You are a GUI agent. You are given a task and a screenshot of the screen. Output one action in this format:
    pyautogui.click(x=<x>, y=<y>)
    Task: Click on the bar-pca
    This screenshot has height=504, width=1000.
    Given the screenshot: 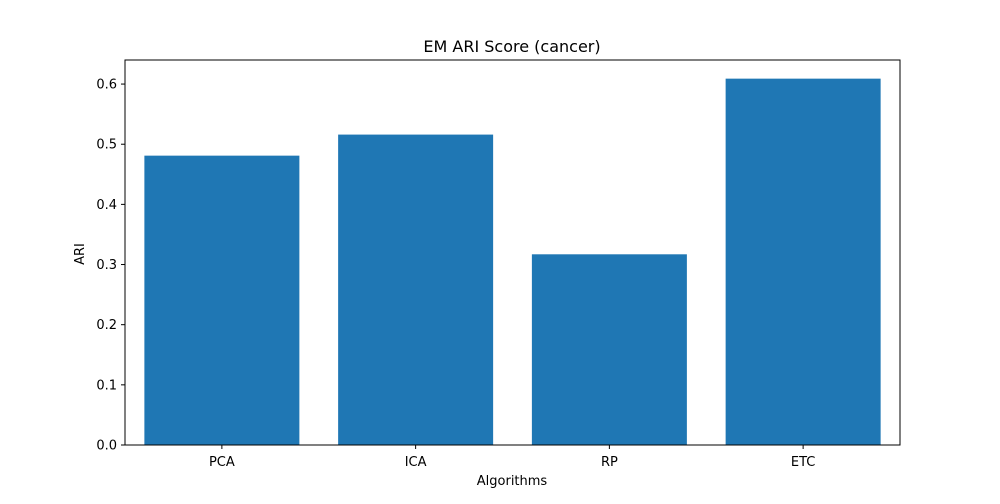 What is the action you would take?
    pyautogui.click(x=222, y=300)
    